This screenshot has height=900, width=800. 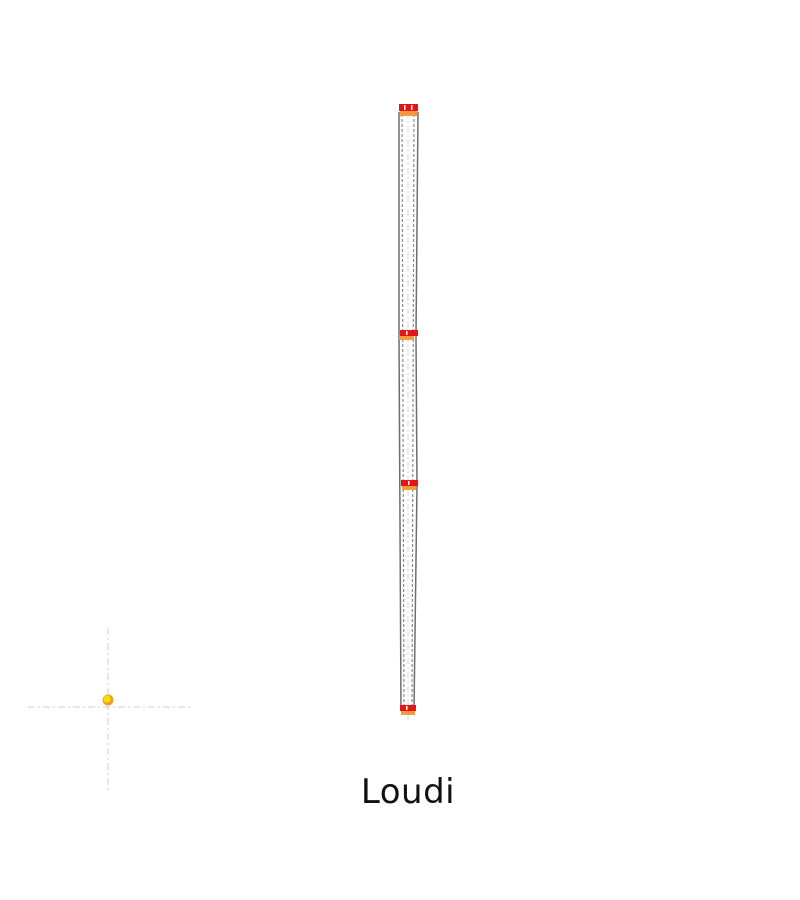 I want to click on location-pin-icon, so click(x=108, y=700).